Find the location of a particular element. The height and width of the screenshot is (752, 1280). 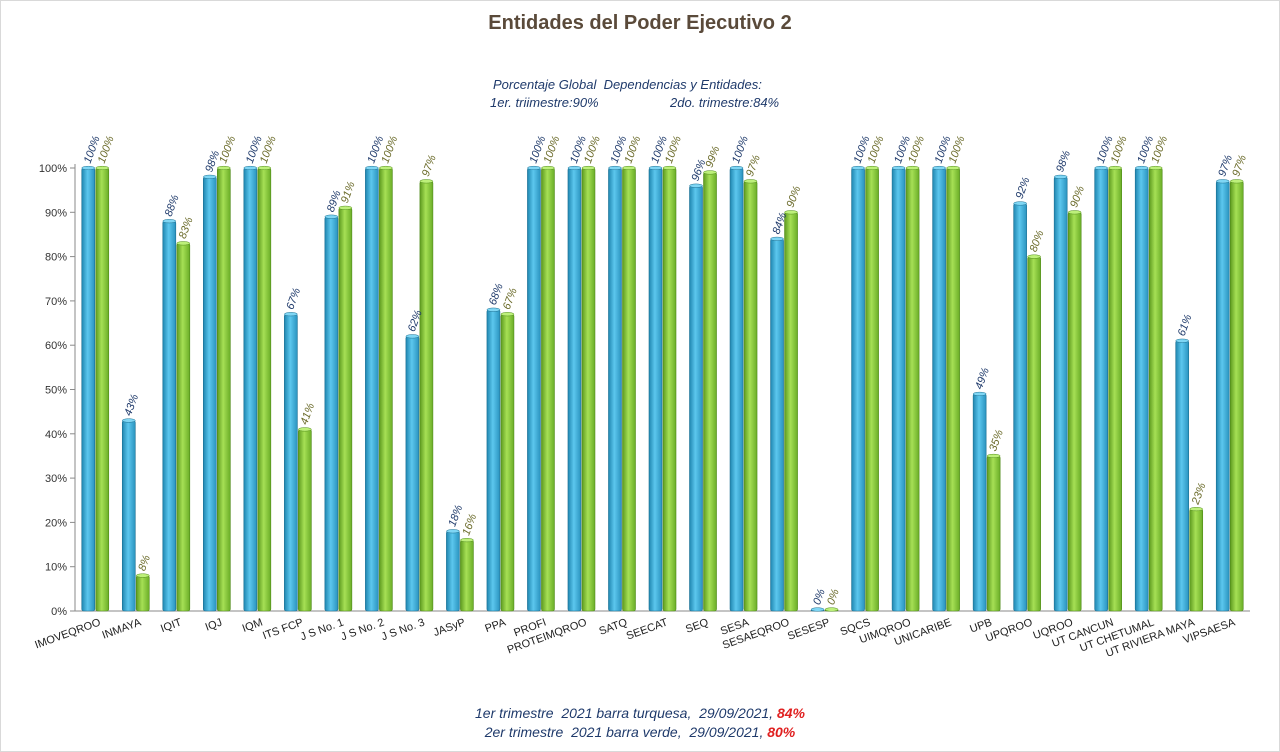

x-tick-label: SESESP is located at coordinates (808, 630).